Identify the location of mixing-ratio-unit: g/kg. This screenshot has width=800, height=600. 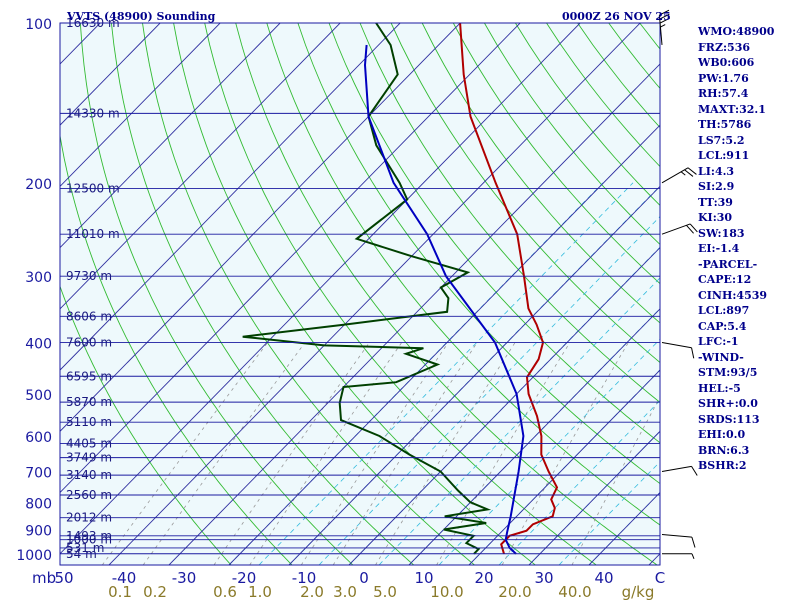
(638, 591).